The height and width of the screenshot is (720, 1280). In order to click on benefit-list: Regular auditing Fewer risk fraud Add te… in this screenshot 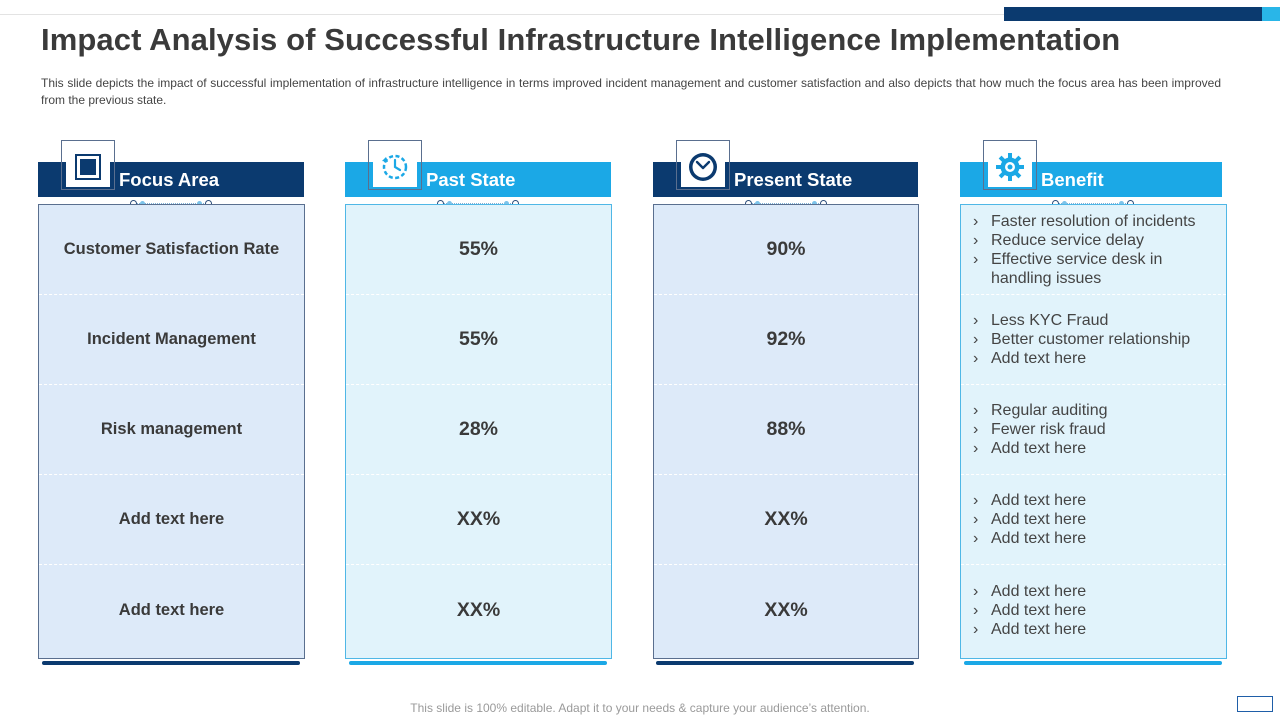, I will do `click(1093, 429)`.